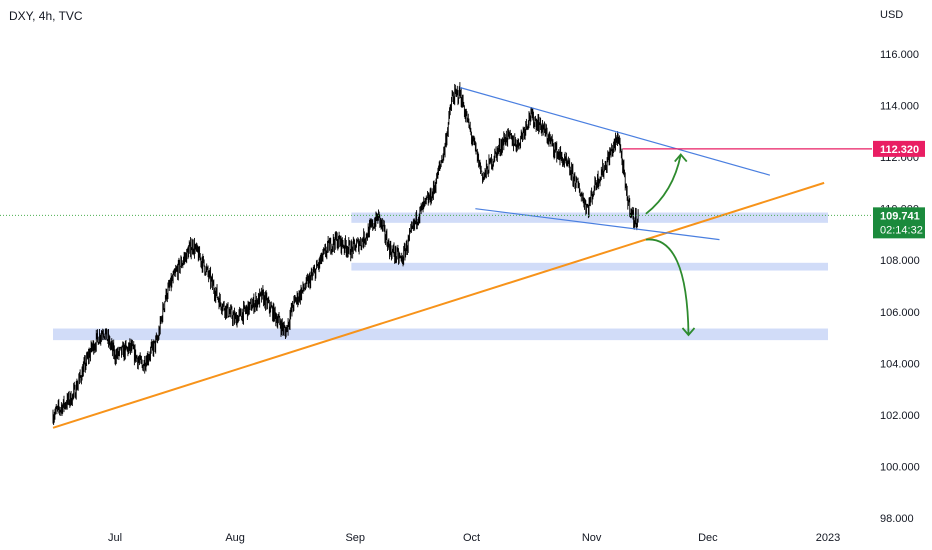  Describe the element at coordinates (688, 332) in the screenshot. I see `arrowhead-down` at that location.